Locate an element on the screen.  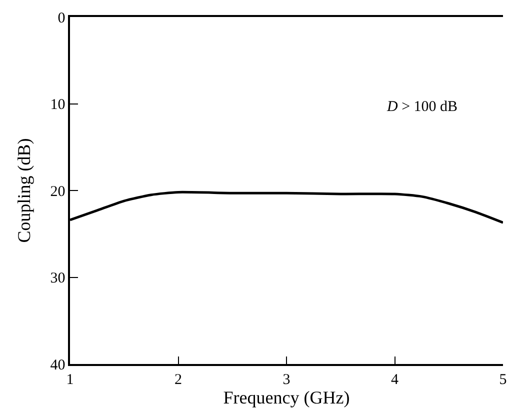
annotation: D > 100 dB is located at coordinates (422, 107).